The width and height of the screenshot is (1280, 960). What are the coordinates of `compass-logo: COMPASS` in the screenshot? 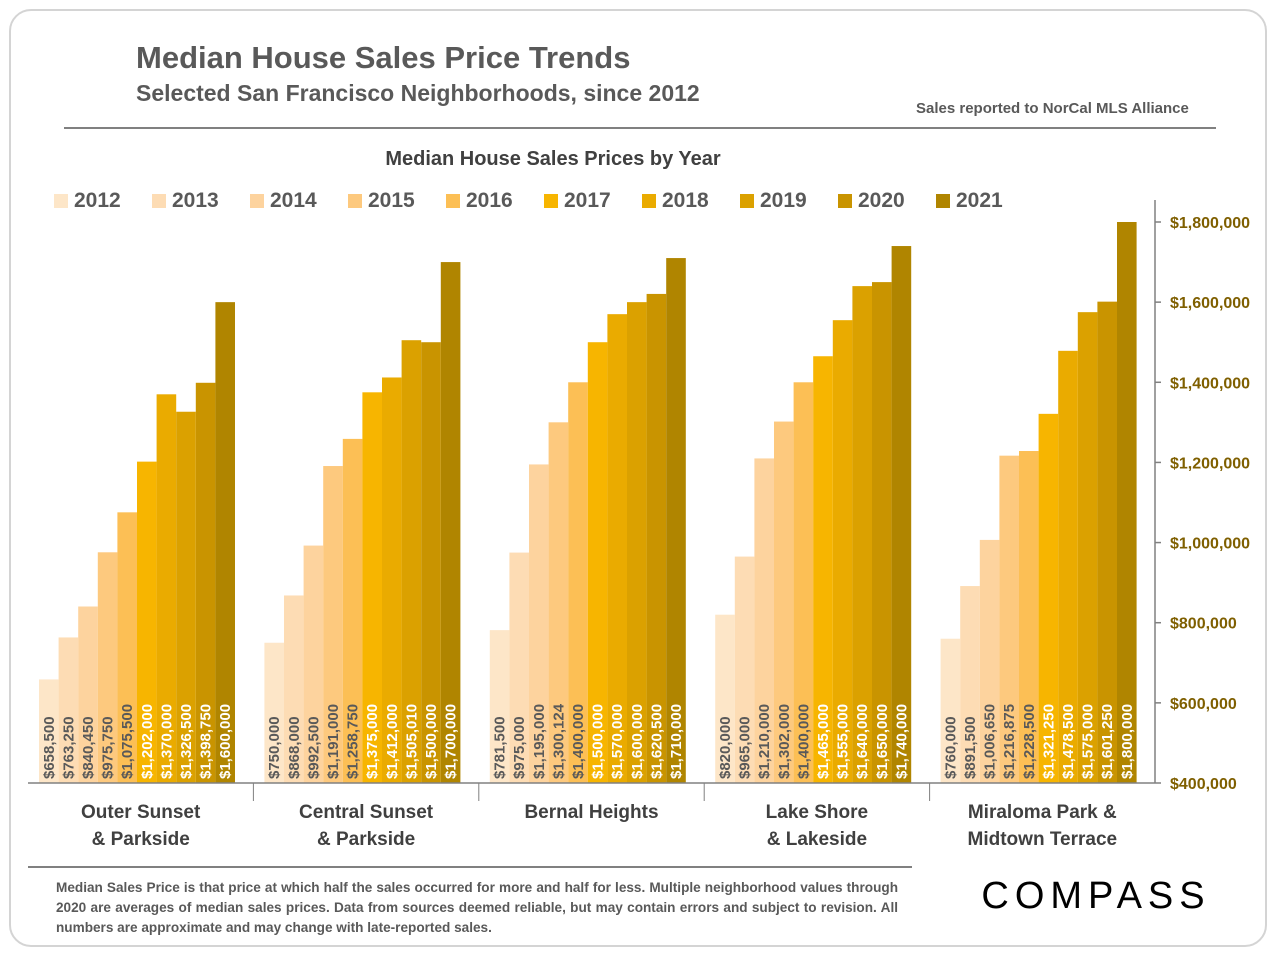 It's located at (1096, 896).